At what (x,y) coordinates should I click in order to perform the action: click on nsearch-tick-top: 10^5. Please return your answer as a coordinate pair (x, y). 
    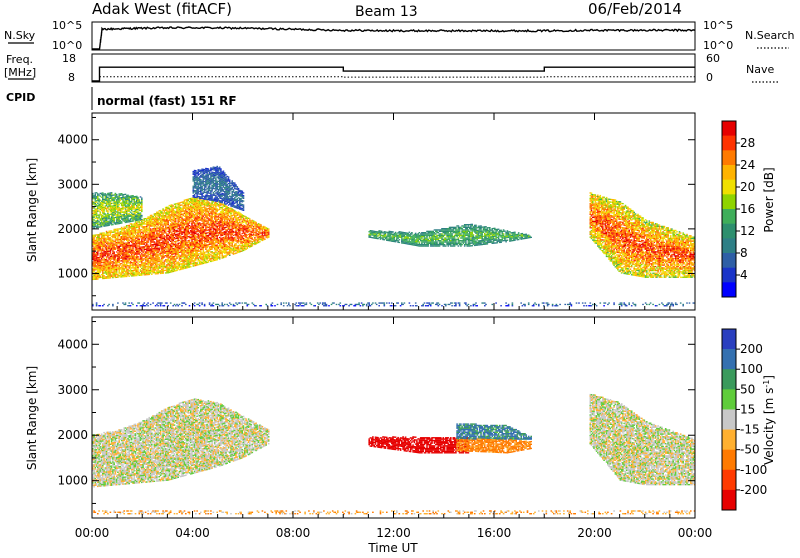
    Looking at the image, I should click on (718, 25).